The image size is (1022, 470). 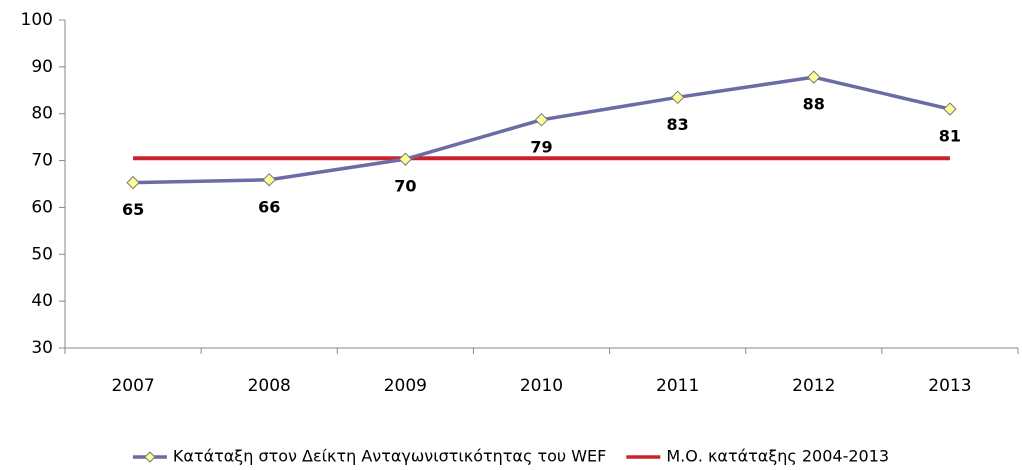 What do you see at coordinates (677, 386) in the screenshot?
I see `x-tick-label: 2011` at bounding box center [677, 386].